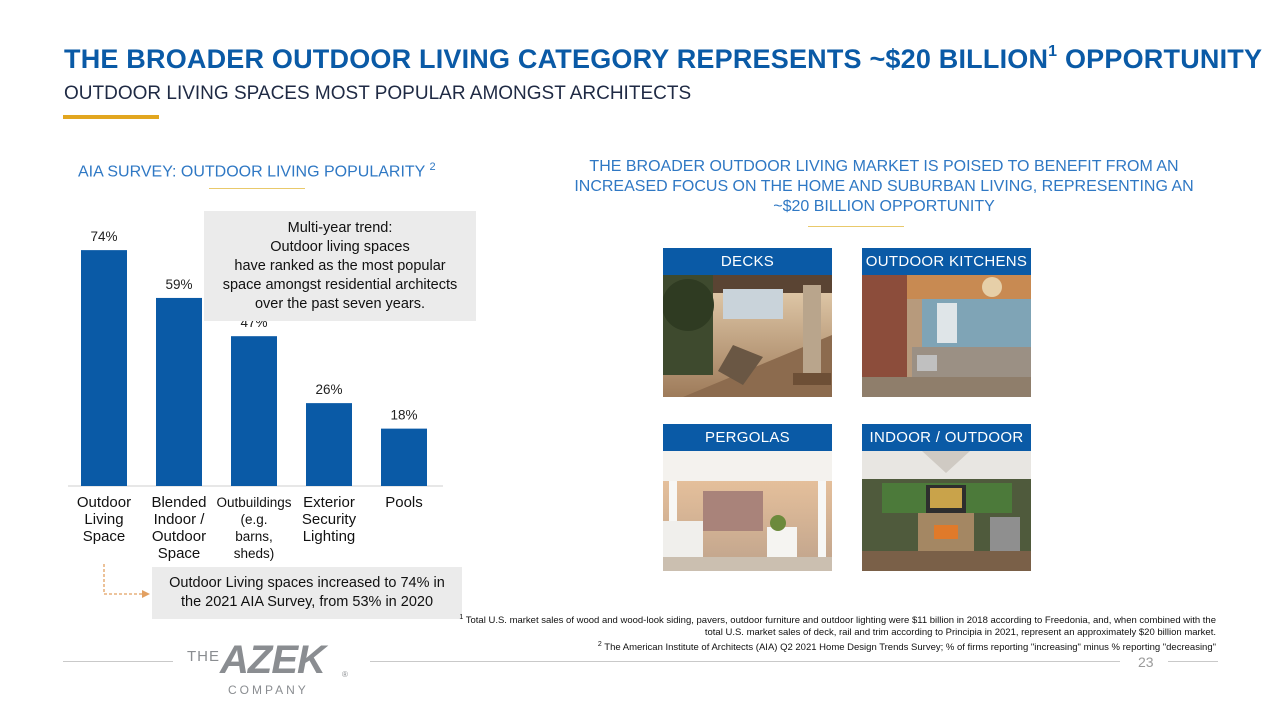 Image resolution: width=1280 pixels, height=720 pixels. What do you see at coordinates (345, 674) in the screenshot?
I see `logo-registered-mark: ®` at bounding box center [345, 674].